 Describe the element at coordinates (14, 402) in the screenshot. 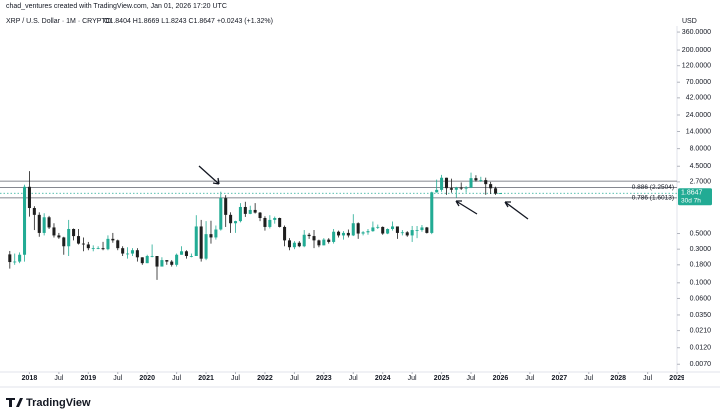

I see `logo-mark` at that location.